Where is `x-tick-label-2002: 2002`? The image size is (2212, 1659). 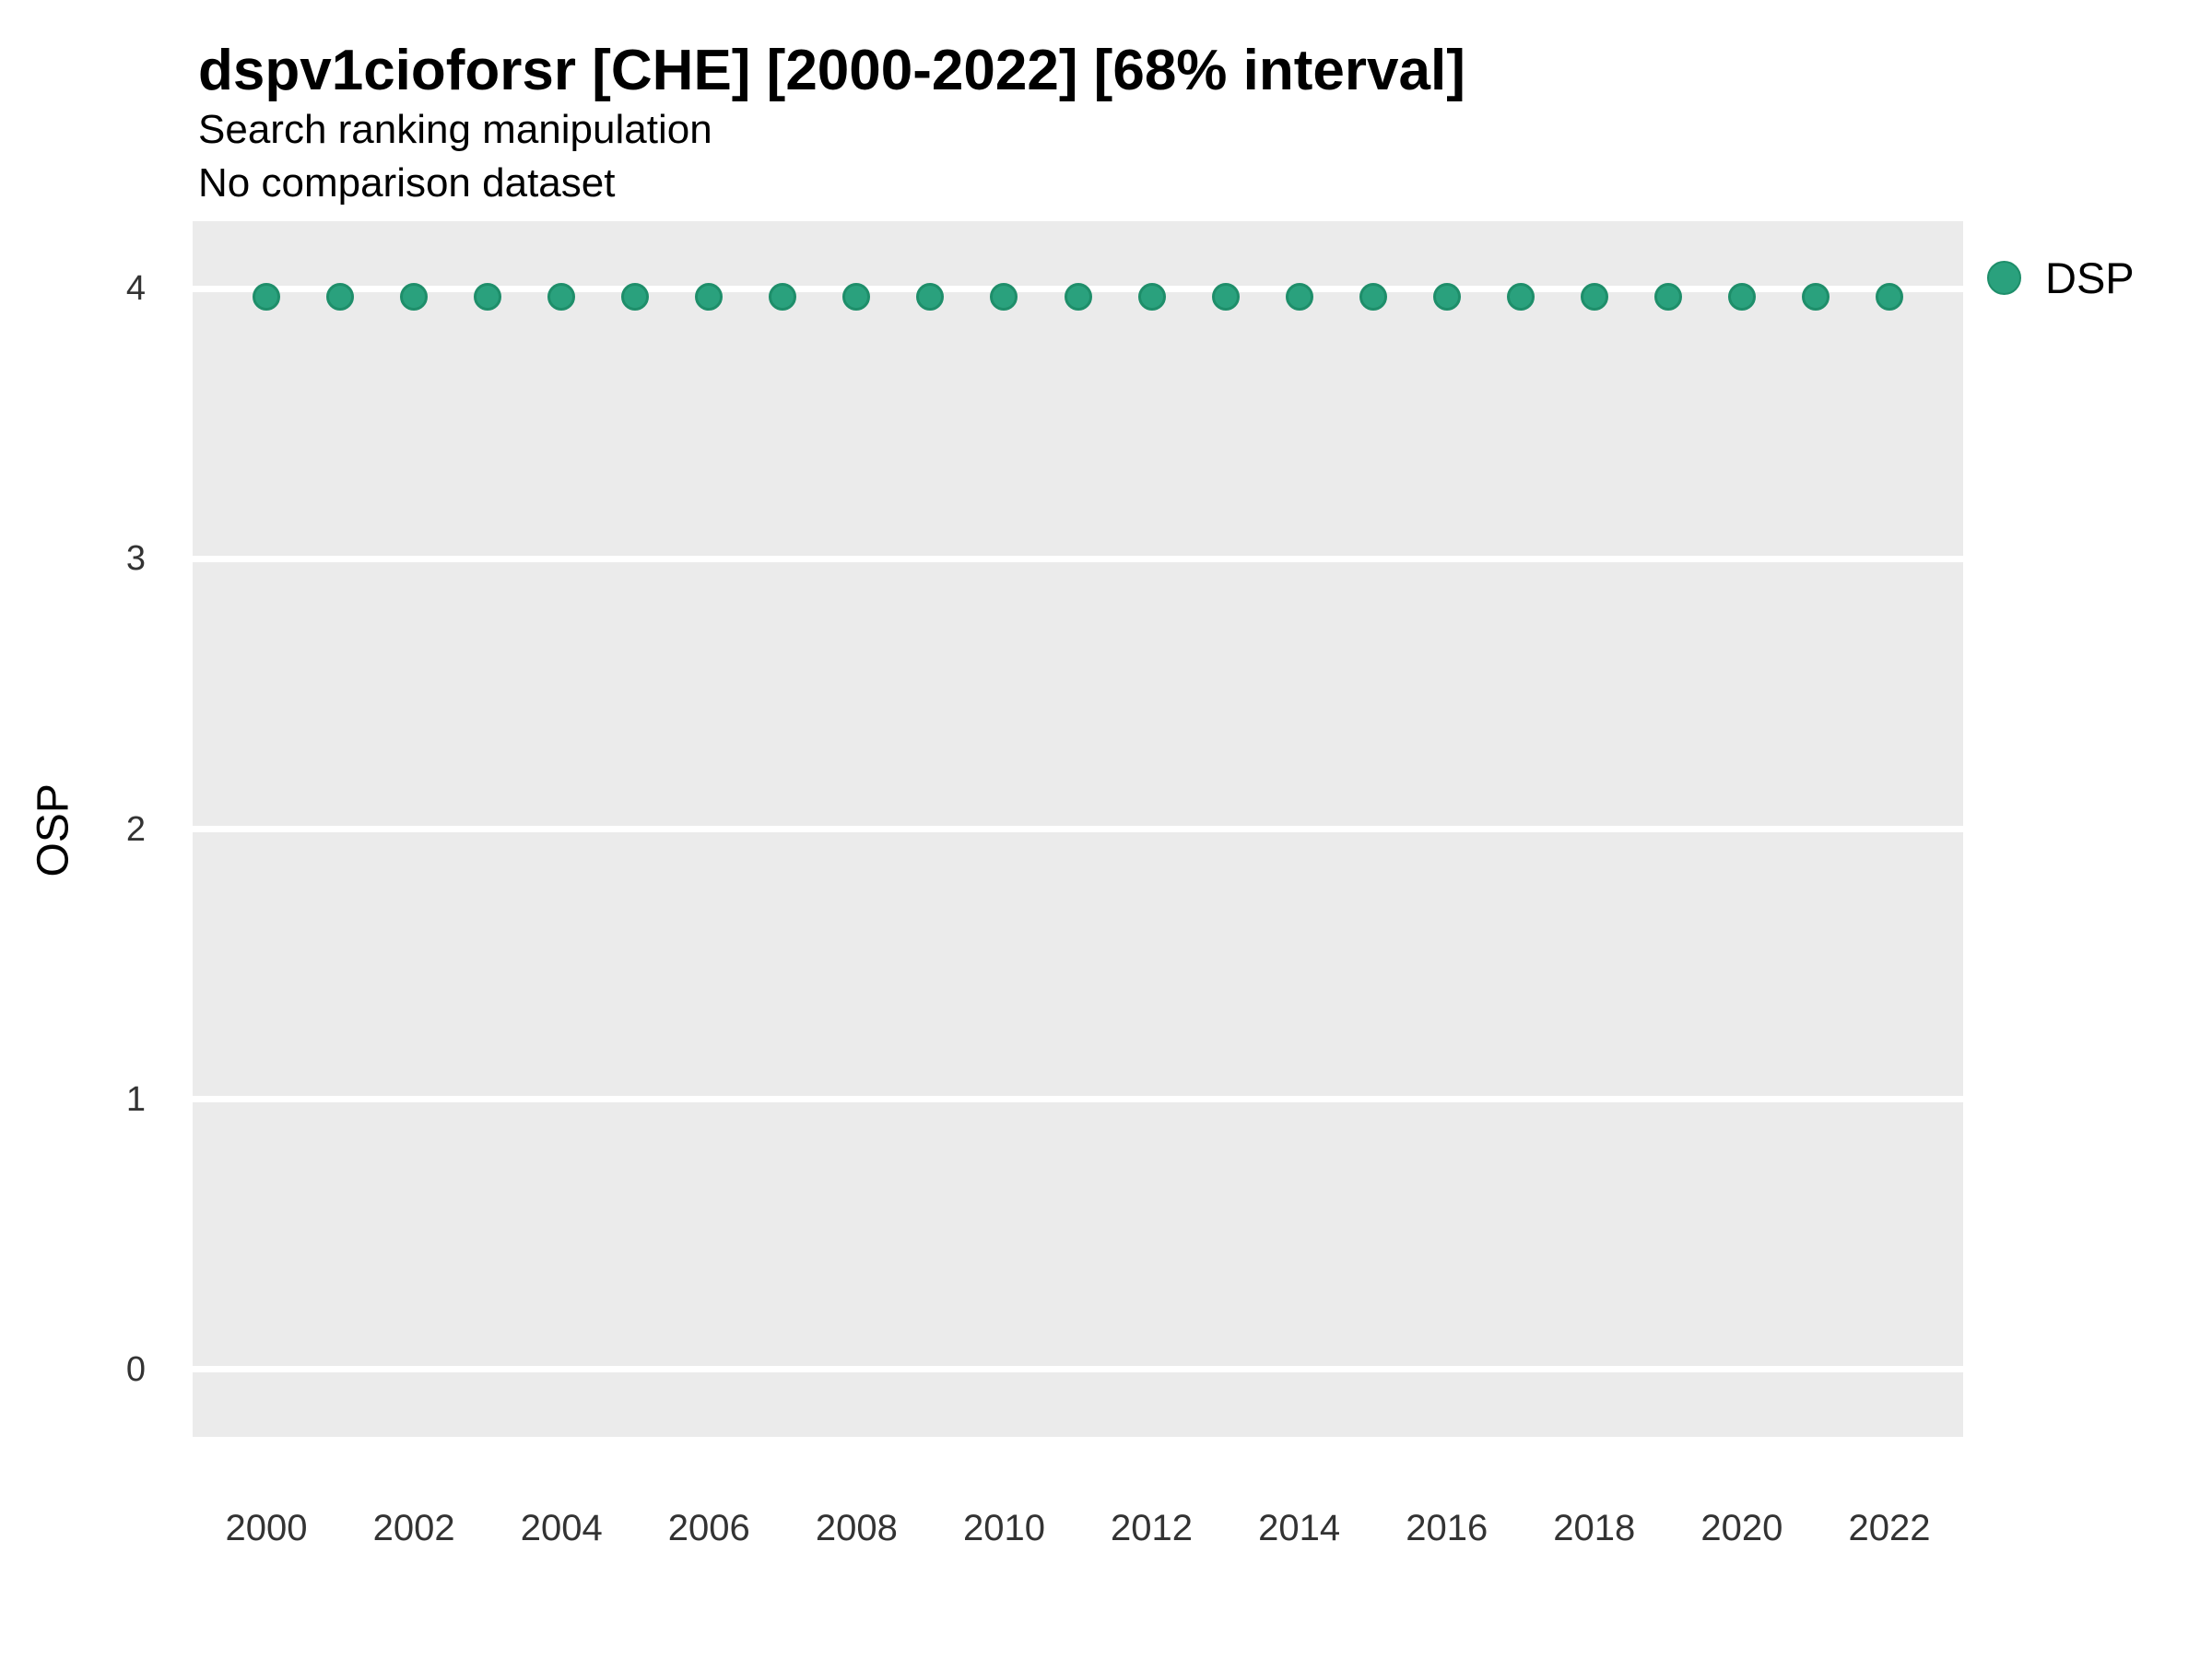
x-tick-label-2002: 2002 is located at coordinates (413, 1528).